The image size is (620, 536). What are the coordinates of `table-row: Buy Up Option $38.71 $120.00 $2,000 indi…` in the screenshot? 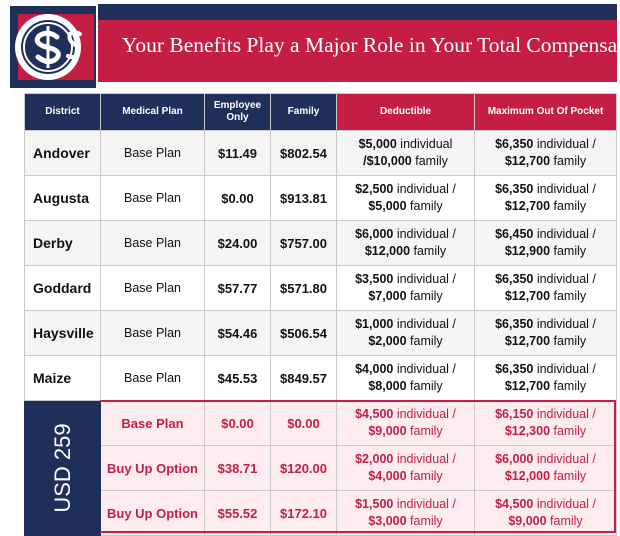 It's located at (321, 468).